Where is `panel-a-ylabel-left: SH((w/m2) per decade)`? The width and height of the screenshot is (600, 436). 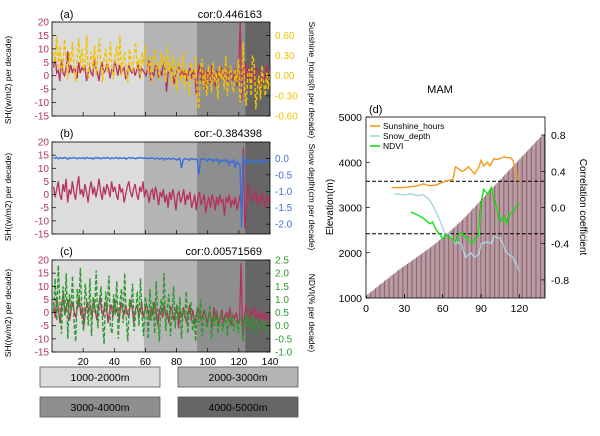 panel-a-ylabel-left: SH((w/m2) per decade) is located at coordinates (8, 80).